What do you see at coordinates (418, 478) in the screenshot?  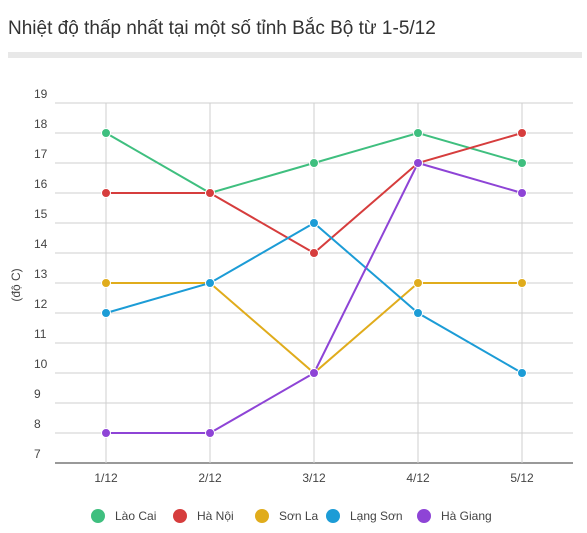 I see `x-tick-label: 4/12` at bounding box center [418, 478].